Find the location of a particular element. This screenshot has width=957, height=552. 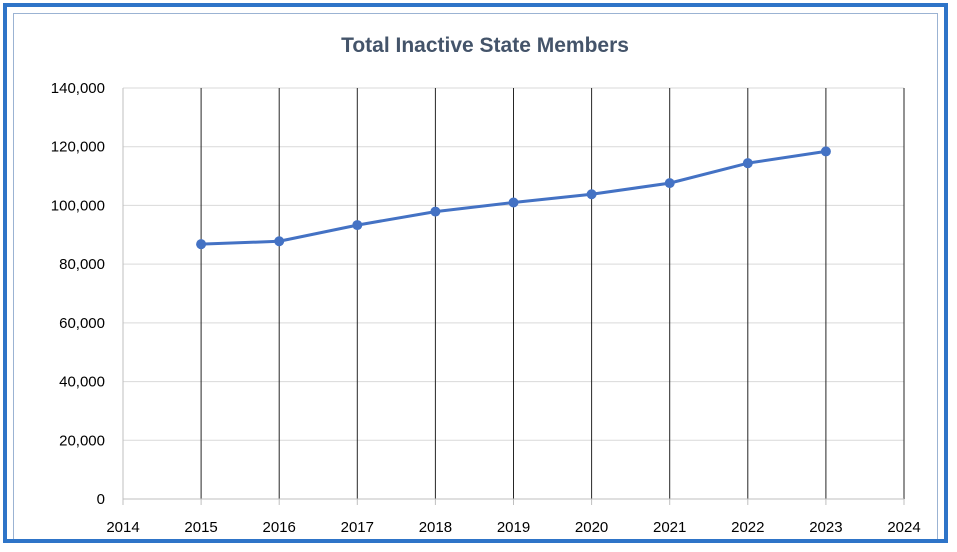

x-tick-label: 2023 is located at coordinates (825, 527).